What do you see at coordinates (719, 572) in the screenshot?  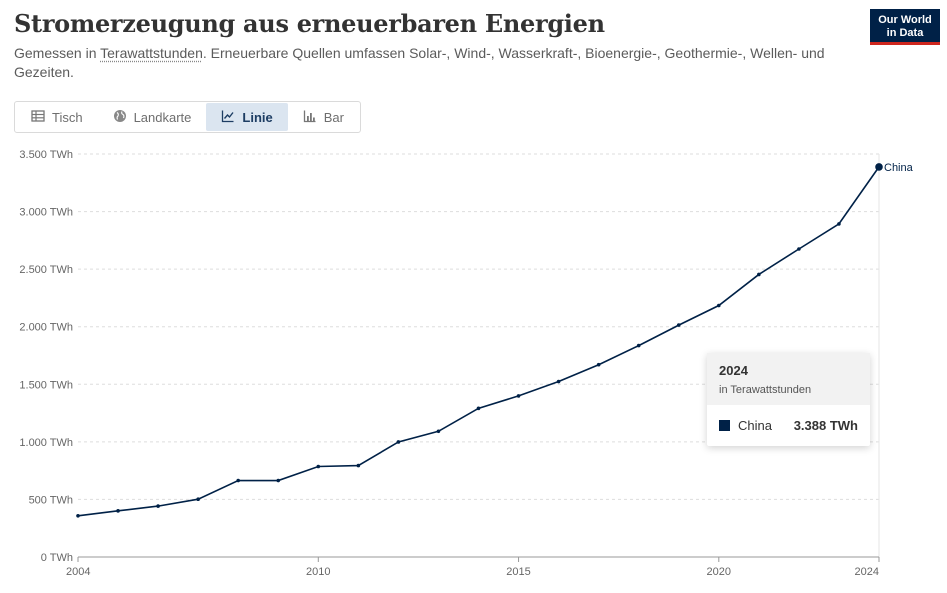 I see `x-tick-label: 2020` at bounding box center [719, 572].